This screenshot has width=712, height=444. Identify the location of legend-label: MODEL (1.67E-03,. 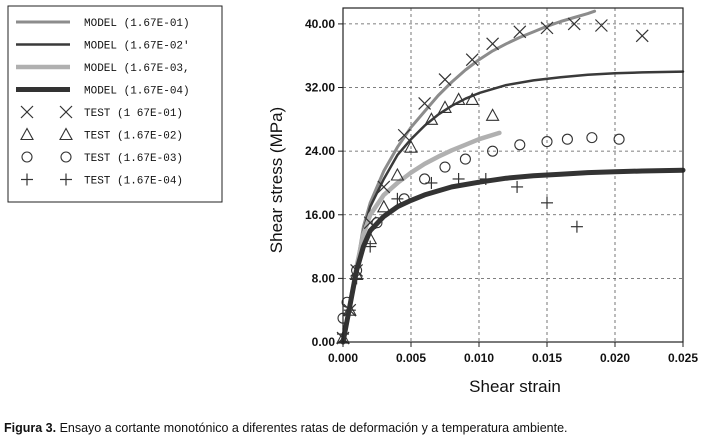
(137, 69).